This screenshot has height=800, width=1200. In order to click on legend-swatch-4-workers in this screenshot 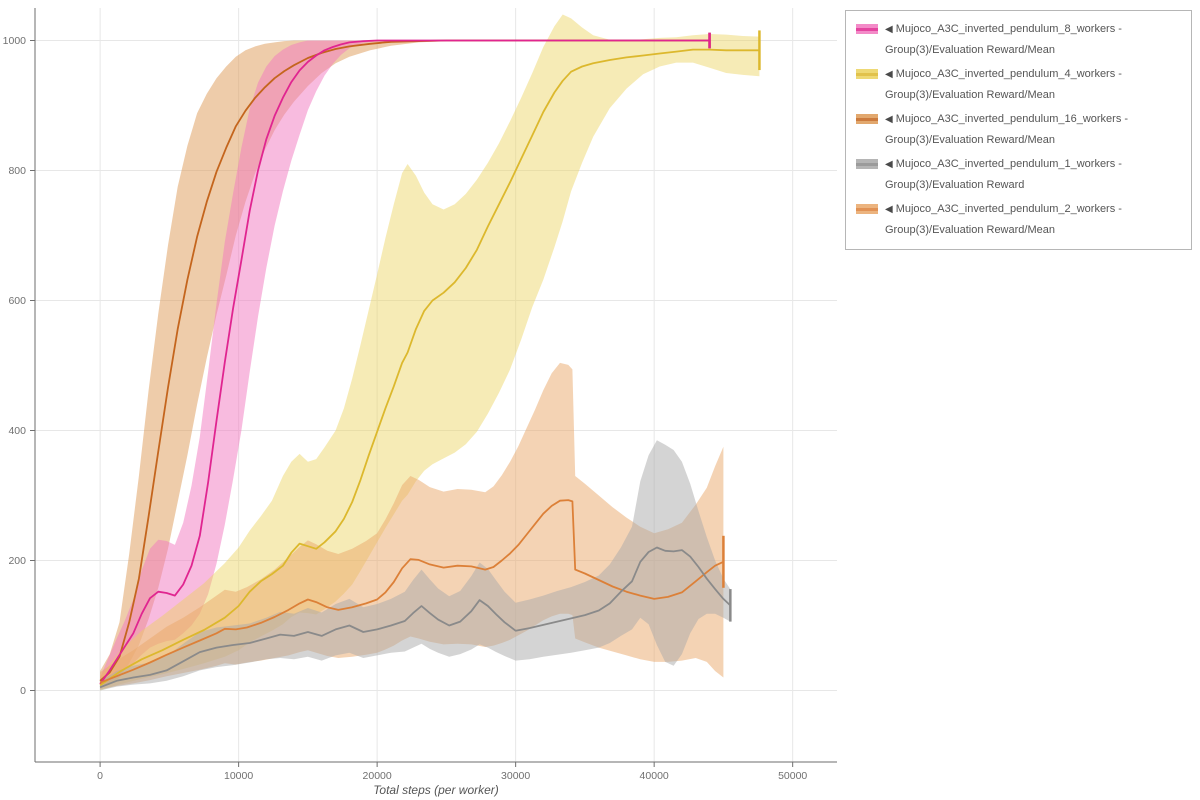, I will do `click(867, 74)`.